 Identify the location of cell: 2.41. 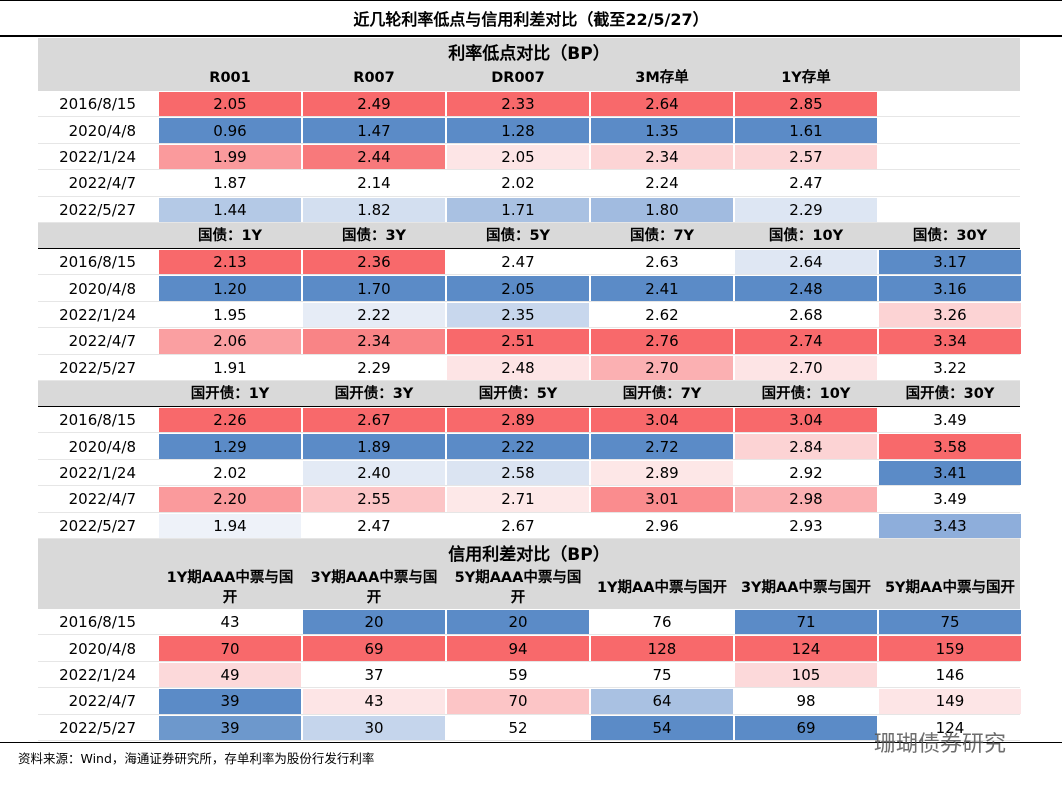
(662, 288).